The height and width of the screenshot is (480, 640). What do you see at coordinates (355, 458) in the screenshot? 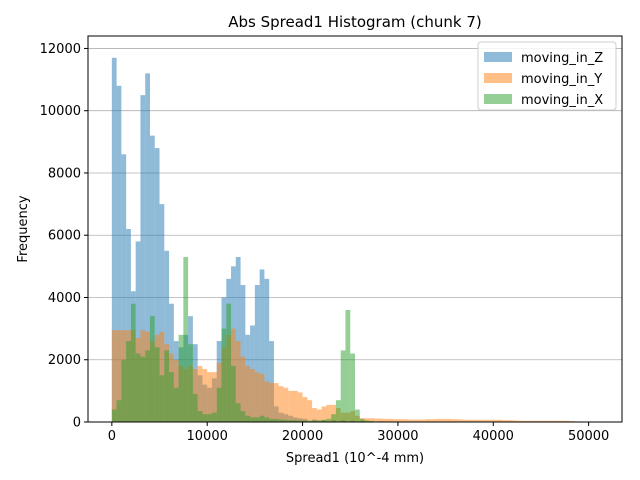
I see `x-axis-label: Spread1 (10^-4 mm)` at bounding box center [355, 458].